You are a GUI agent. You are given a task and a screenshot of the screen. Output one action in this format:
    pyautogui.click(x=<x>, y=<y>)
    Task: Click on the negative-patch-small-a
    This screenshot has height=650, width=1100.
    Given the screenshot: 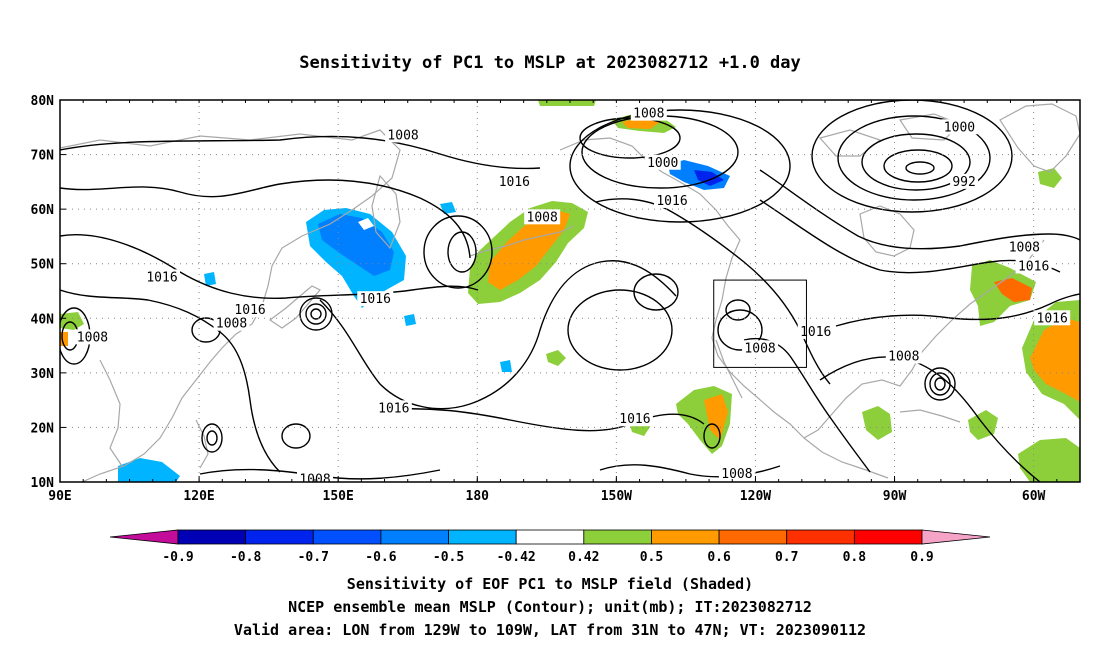 What is the action you would take?
    pyautogui.click(x=448, y=208)
    